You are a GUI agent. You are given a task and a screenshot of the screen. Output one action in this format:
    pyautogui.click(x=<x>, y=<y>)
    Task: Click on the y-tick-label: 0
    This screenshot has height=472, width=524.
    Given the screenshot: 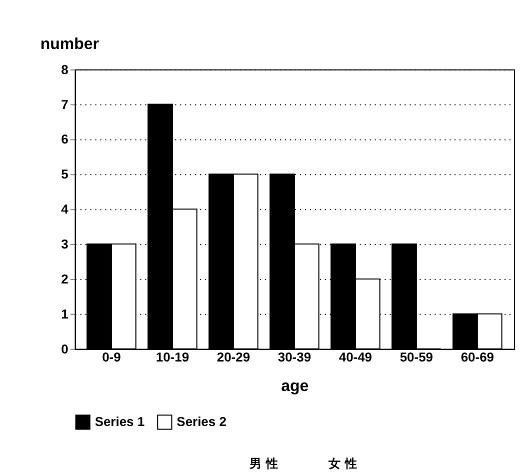 What is the action you would take?
    pyautogui.click(x=64, y=348)
    